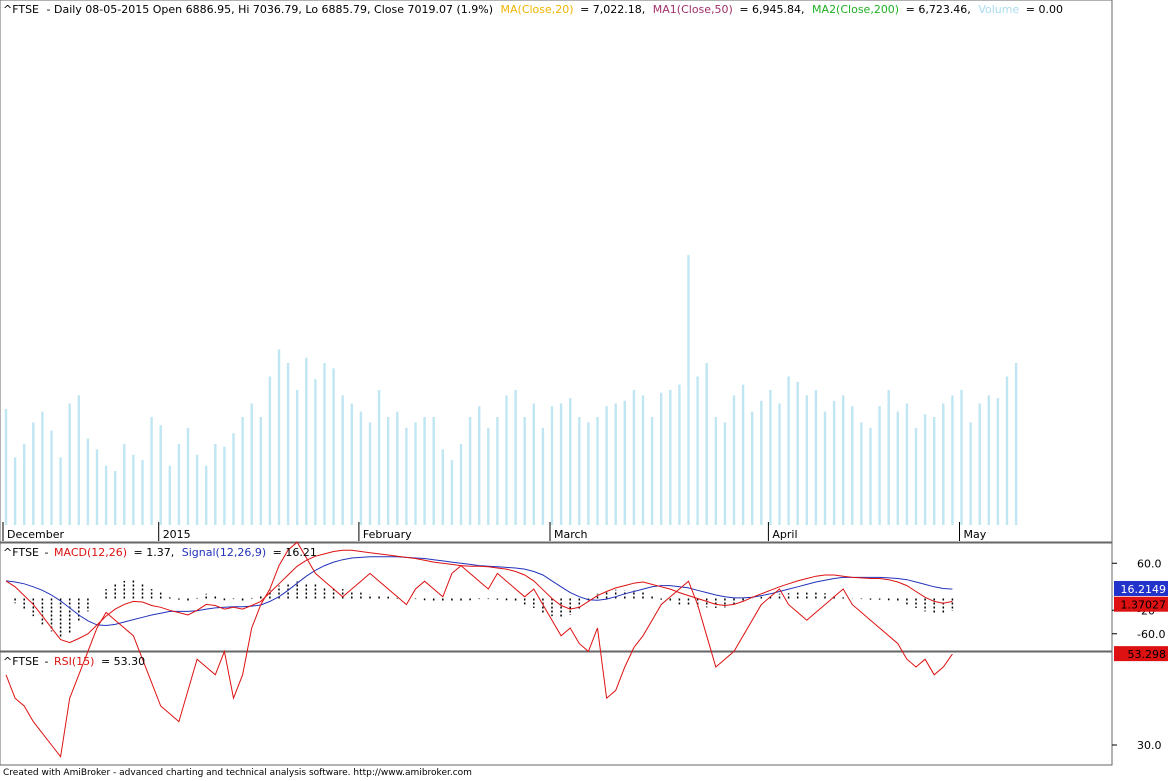 The image size is (1171, 781). What do you see at coordinates (387, 534) in the screenshot?
I see `month-label: February` at bounding box center [387, 534].